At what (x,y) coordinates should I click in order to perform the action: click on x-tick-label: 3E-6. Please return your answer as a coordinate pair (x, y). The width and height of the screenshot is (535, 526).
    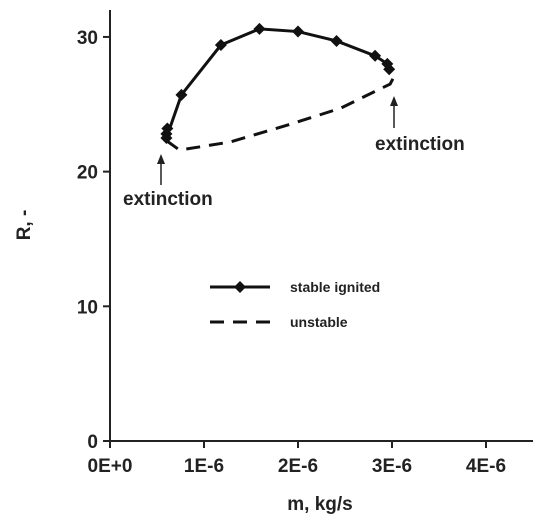
    Looking at the image, I should click on (392, 466).